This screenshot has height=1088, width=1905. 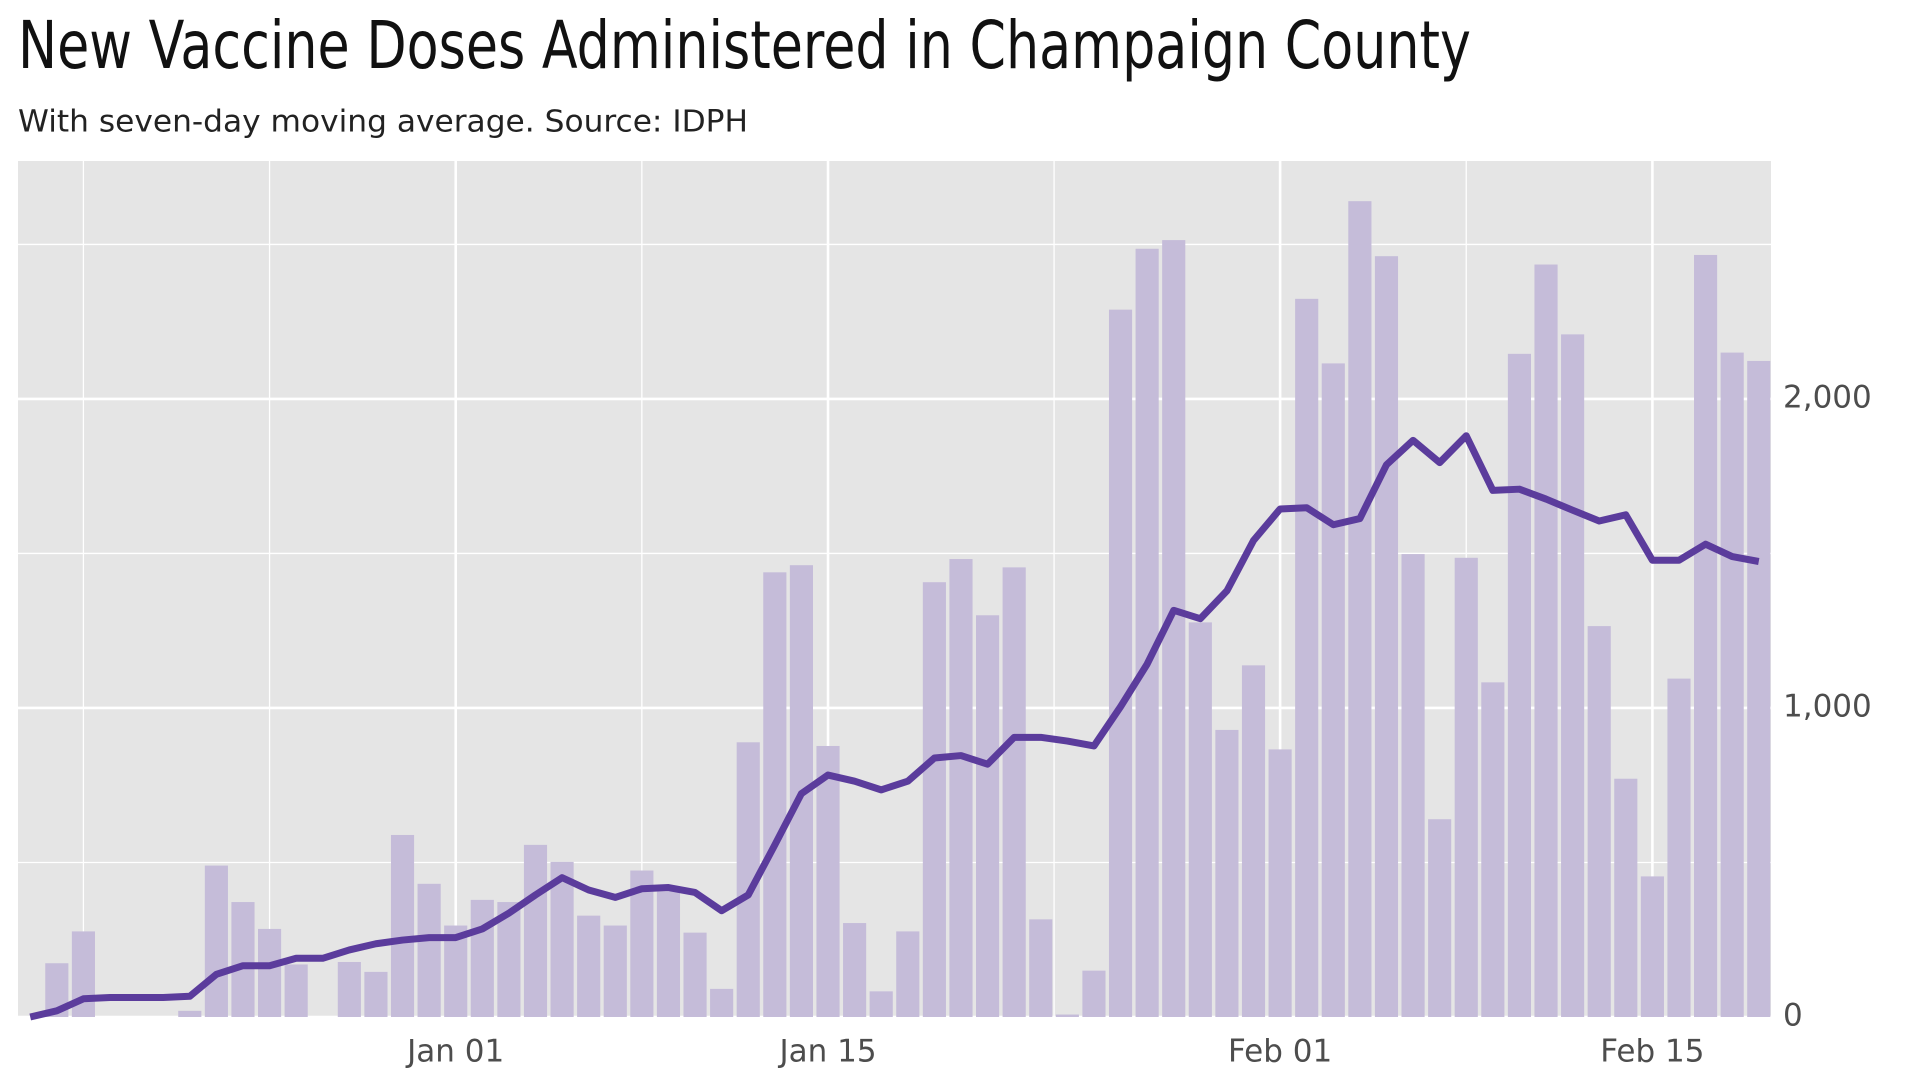 What do you see at coordinates (1793, 1016) in the screenshot?
I see `y-tick-label: 0` at bounding box center [1793, 1016].